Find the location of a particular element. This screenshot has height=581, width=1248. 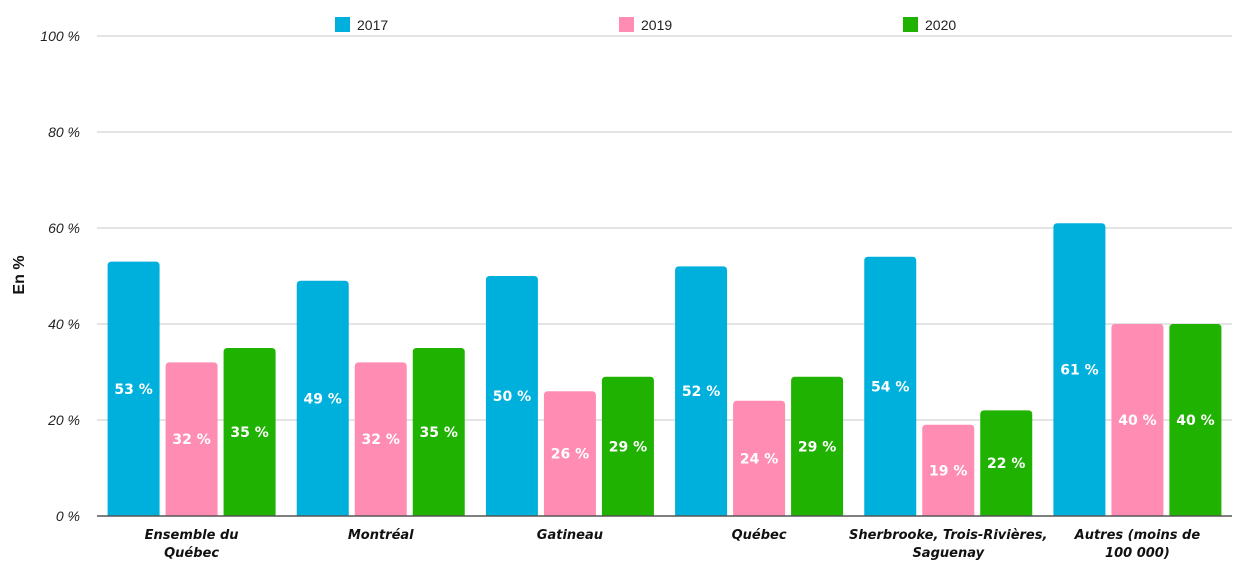

category-label: Montréal is located at coordinates (381, 535).